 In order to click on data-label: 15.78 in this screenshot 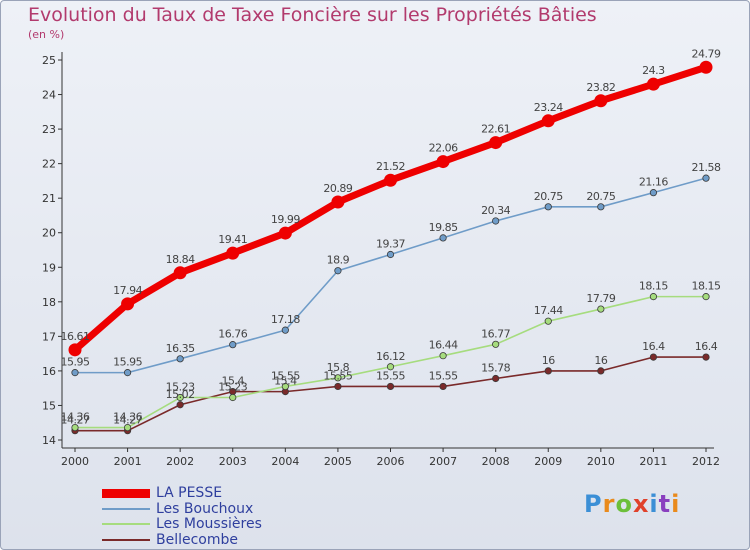, I will do `click(495, 368)`.